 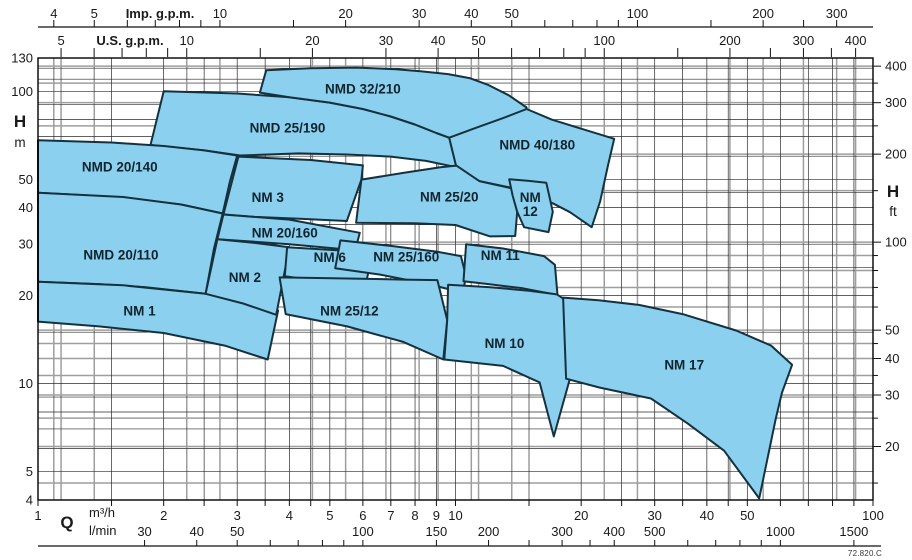 I want to click on axis-h-m: 130 100 50 40 30 20 10 5 4 Hm, so click(x=22, y=279).